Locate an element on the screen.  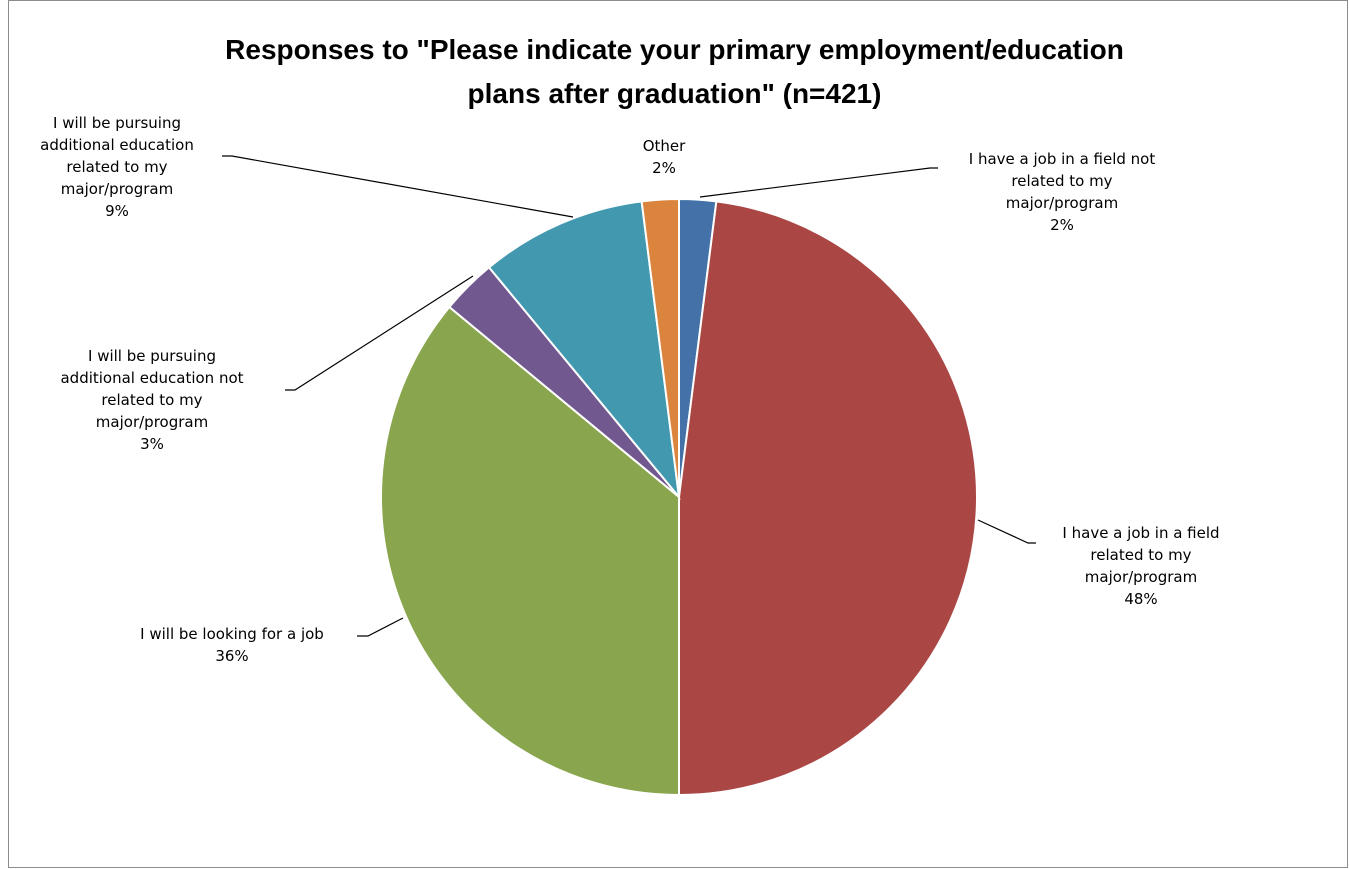
data-label-5: Other 2% is located at coordinates (664, 157).